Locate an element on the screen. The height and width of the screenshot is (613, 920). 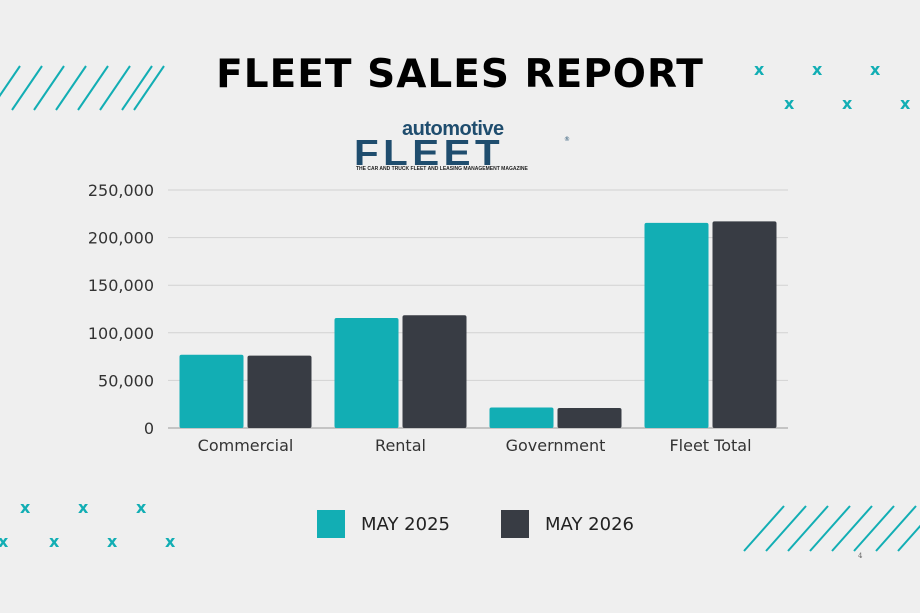
legend-item-may-2025: MAY 2025 is located at coordinates (383, 524).